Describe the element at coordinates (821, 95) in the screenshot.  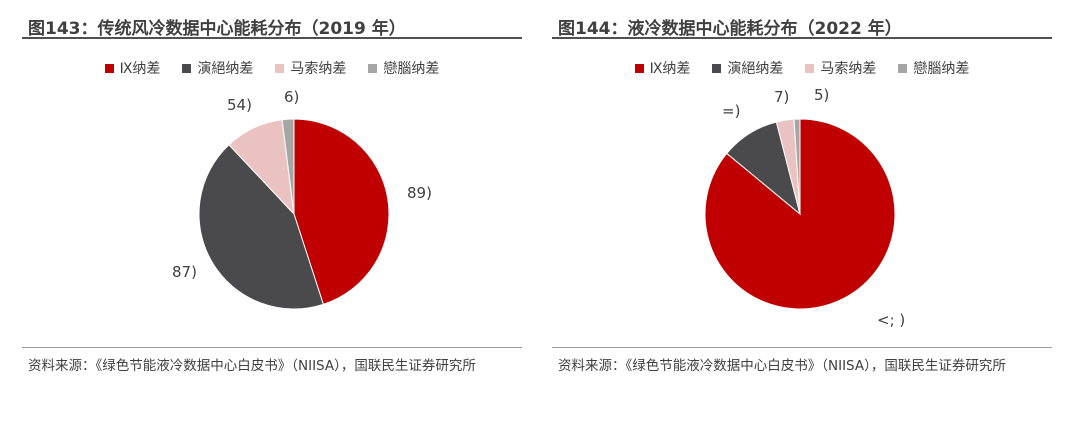
I see `data-label-other: 5)` at that location.